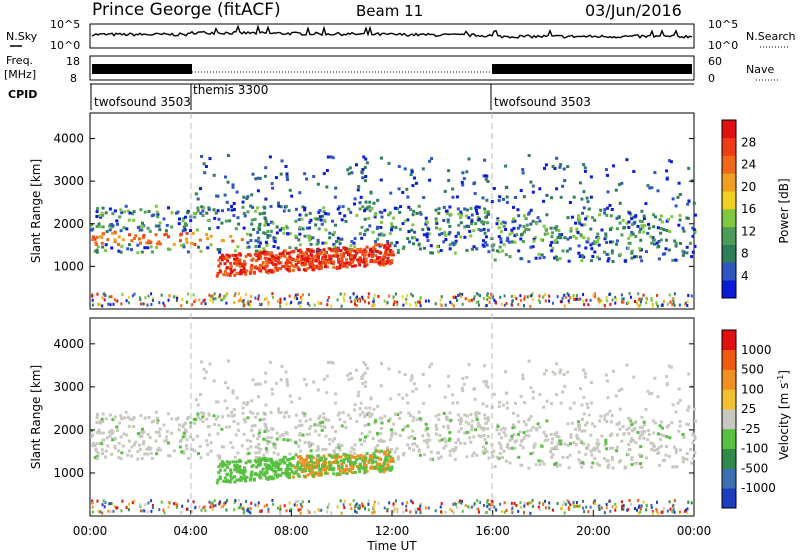 This screenshot has height=554, width=800. I want to click on velocity-xticks: 00:00 04:00 08:00 12:00 16:00 20:00 00:00, so click(392, 524).